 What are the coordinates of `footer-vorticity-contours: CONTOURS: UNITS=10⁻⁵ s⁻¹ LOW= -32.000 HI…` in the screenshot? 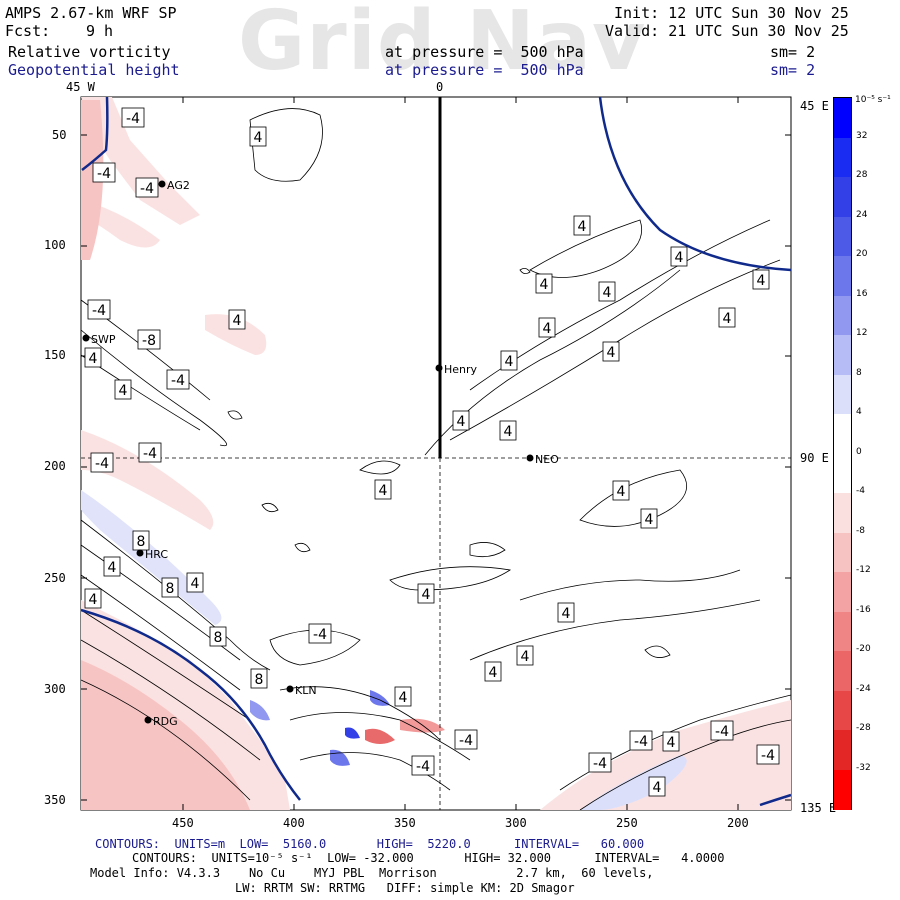 It's located at (428, 858).